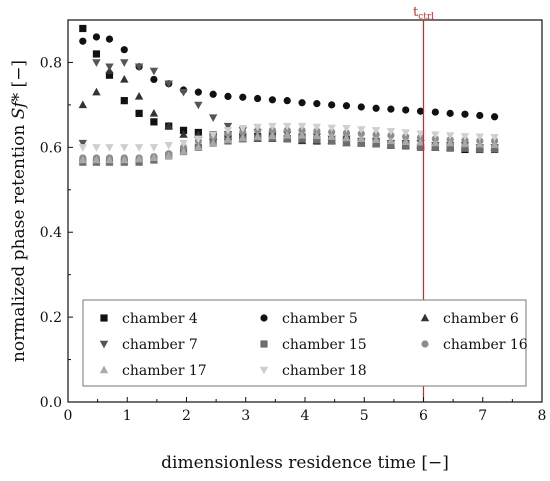 The width and height of the screenshot is (550, 481). I want to click on x-tick-label-0: 0, so click(68, 416).